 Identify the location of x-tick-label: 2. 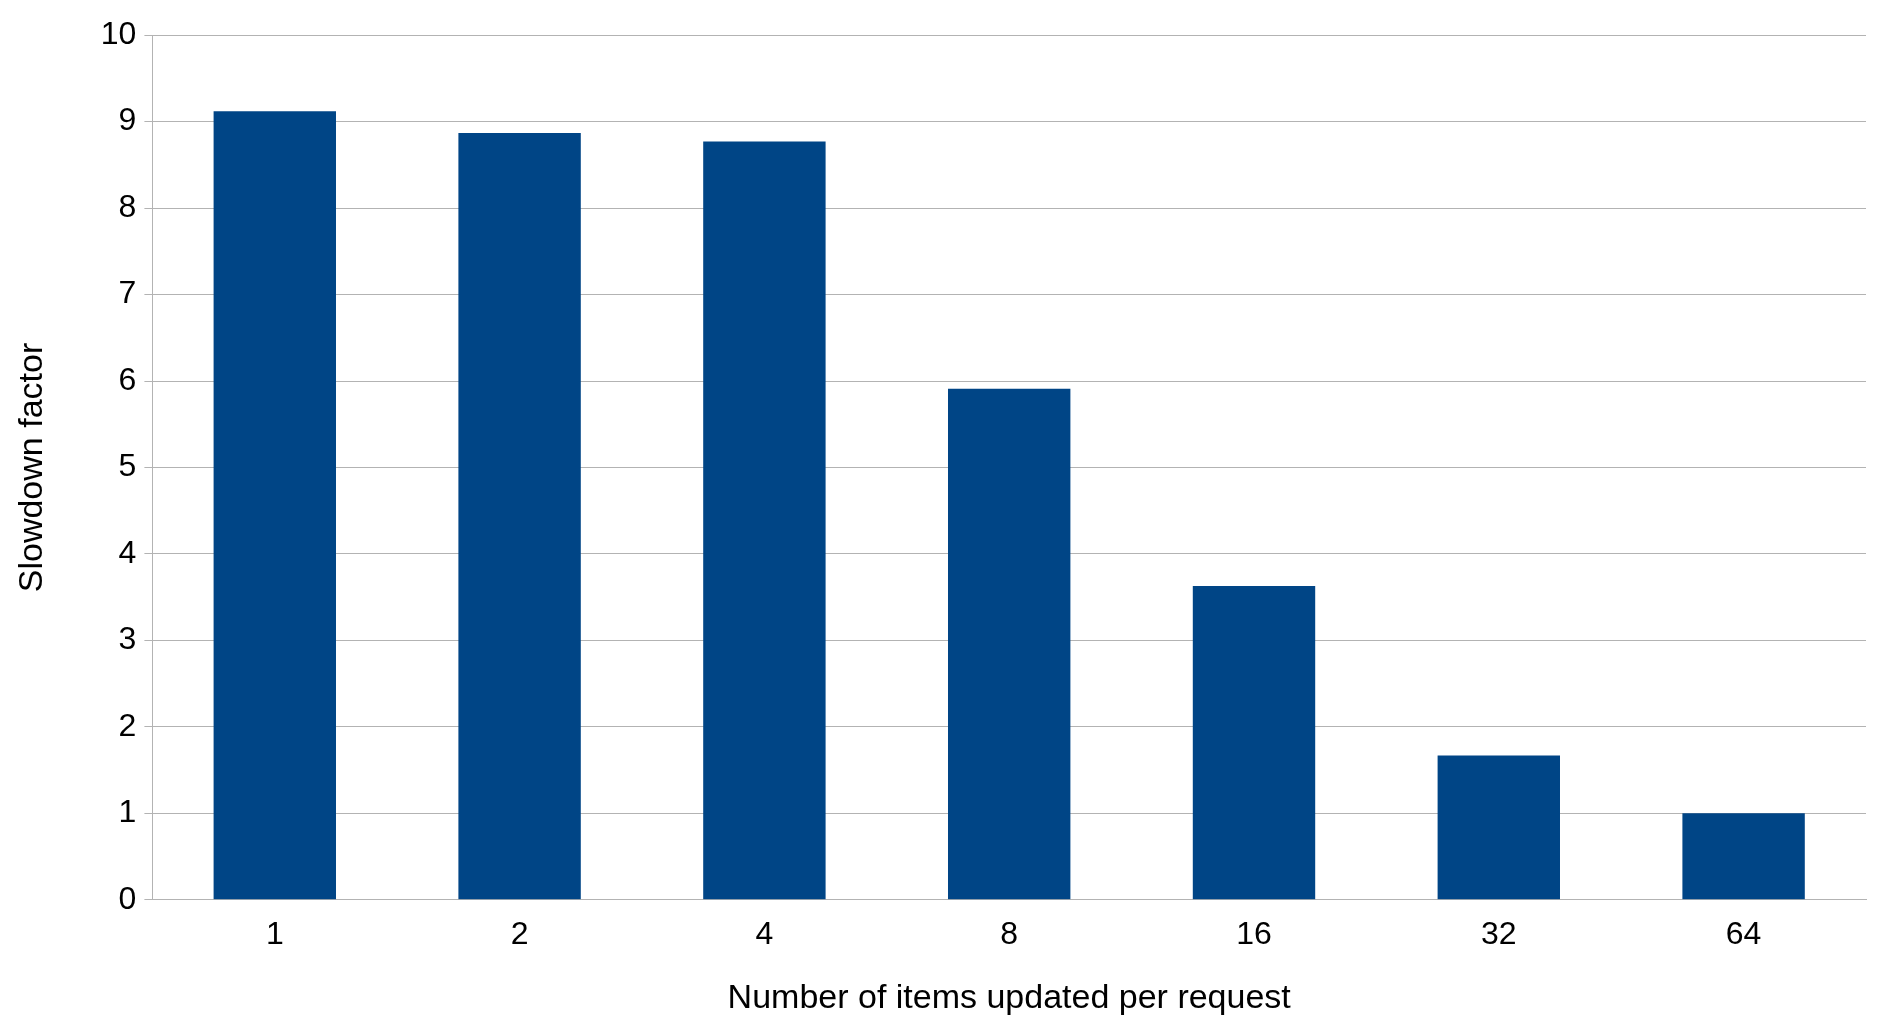
(519, 932).